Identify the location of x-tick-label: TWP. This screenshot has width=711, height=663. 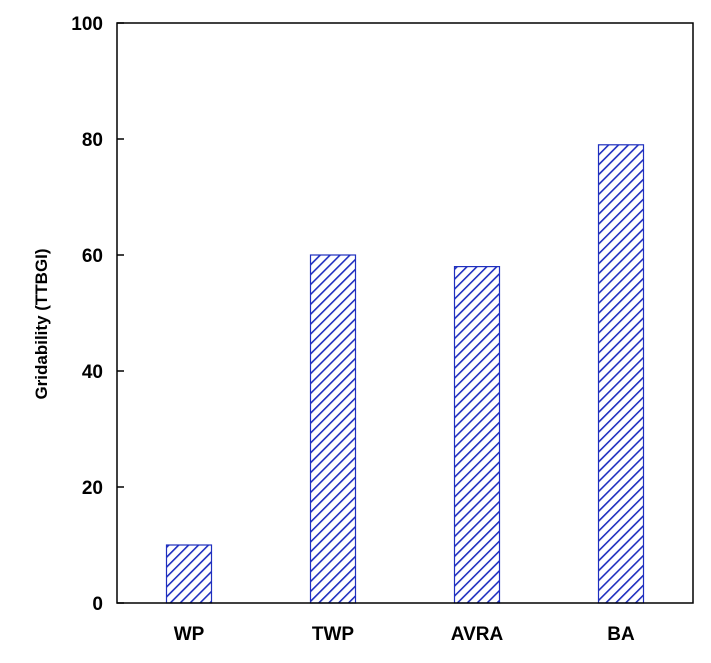
(333, 634).